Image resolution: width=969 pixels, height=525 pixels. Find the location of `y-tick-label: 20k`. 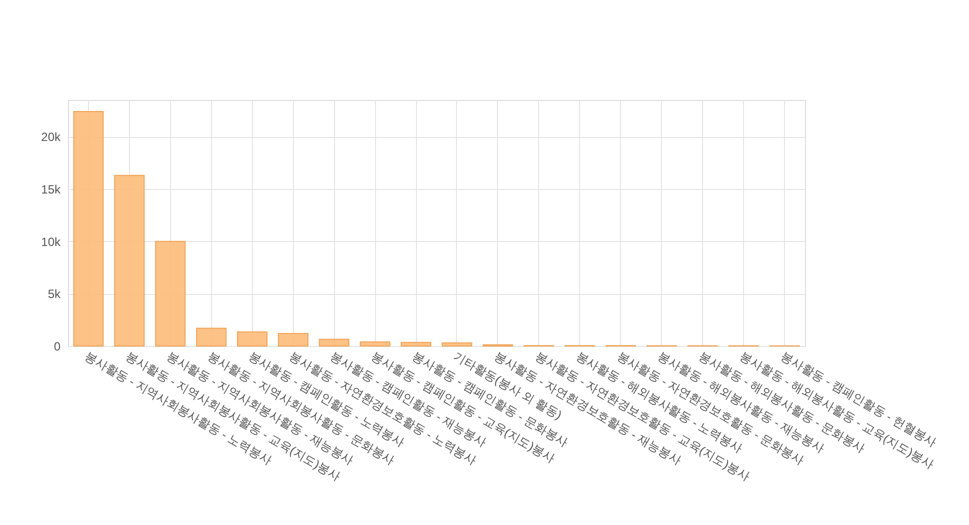

y-tick-label: 20k is located at coordinates (51, 137).